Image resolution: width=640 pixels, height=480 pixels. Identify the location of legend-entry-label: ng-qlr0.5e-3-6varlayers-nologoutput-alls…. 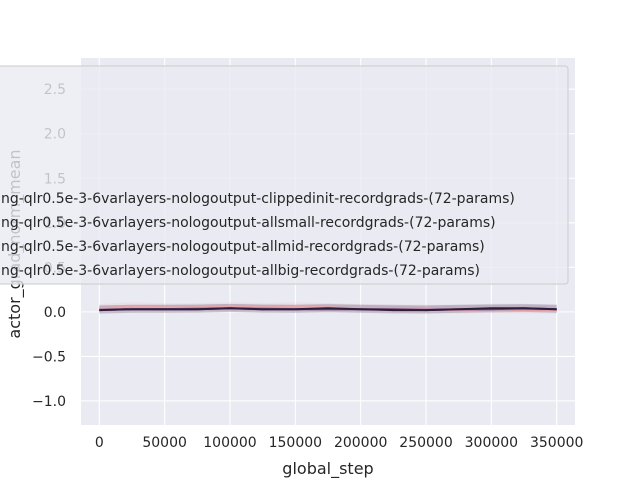
(248, 223).